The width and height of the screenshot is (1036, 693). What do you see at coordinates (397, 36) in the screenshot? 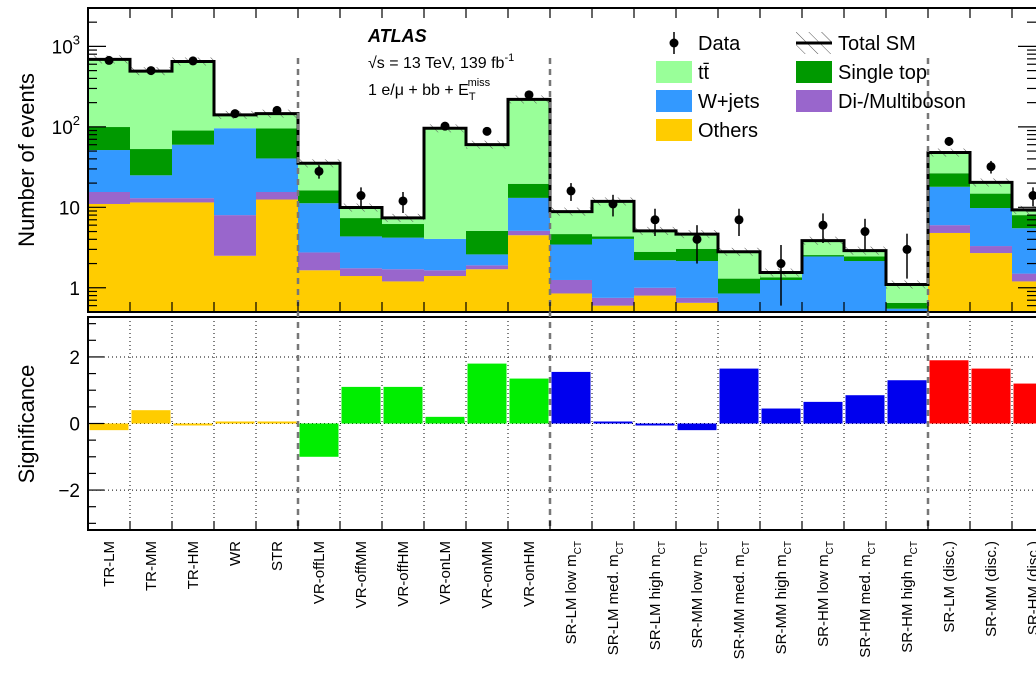
I see `experiment-label: ATLAS` at bounding box center [397, 36].